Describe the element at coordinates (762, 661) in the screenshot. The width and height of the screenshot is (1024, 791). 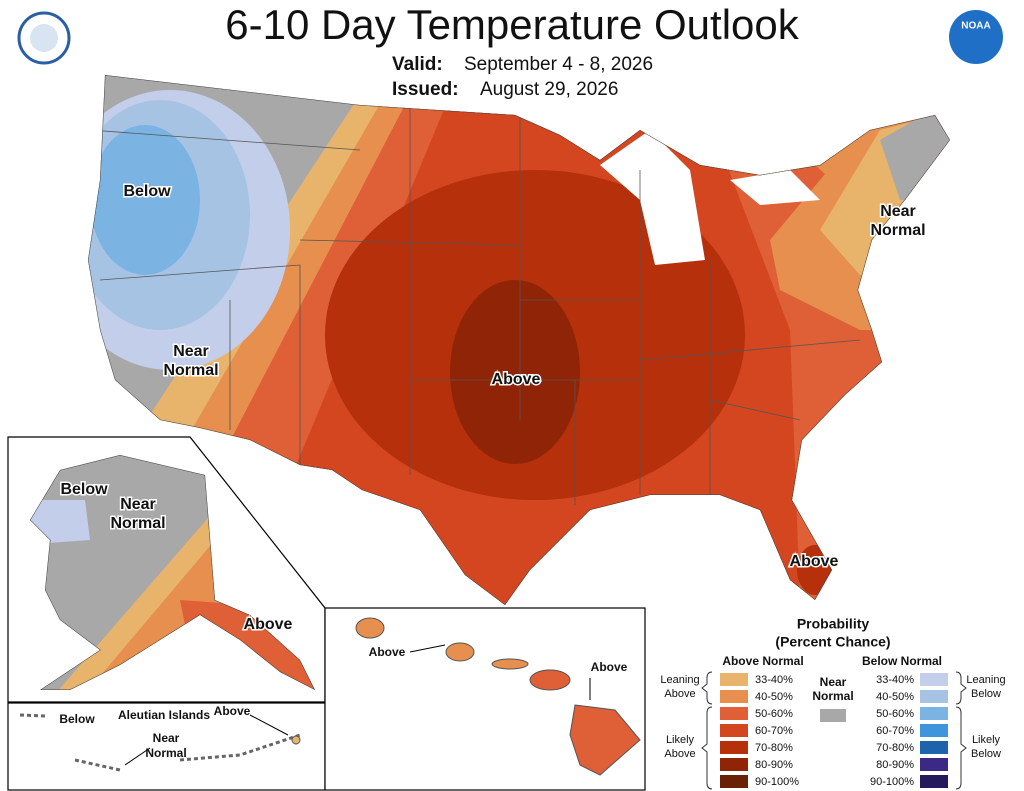
I see `legend-heading: Above Normal` at that location.